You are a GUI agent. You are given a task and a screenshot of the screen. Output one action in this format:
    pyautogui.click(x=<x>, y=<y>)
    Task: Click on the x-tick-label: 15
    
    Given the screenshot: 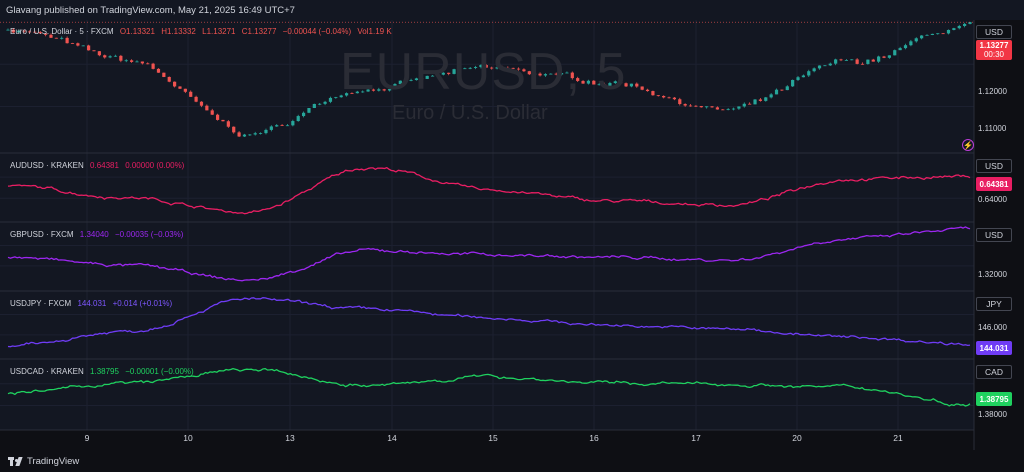 What is the action you would take?
    pyautogui.click(x=493, y=438)
    